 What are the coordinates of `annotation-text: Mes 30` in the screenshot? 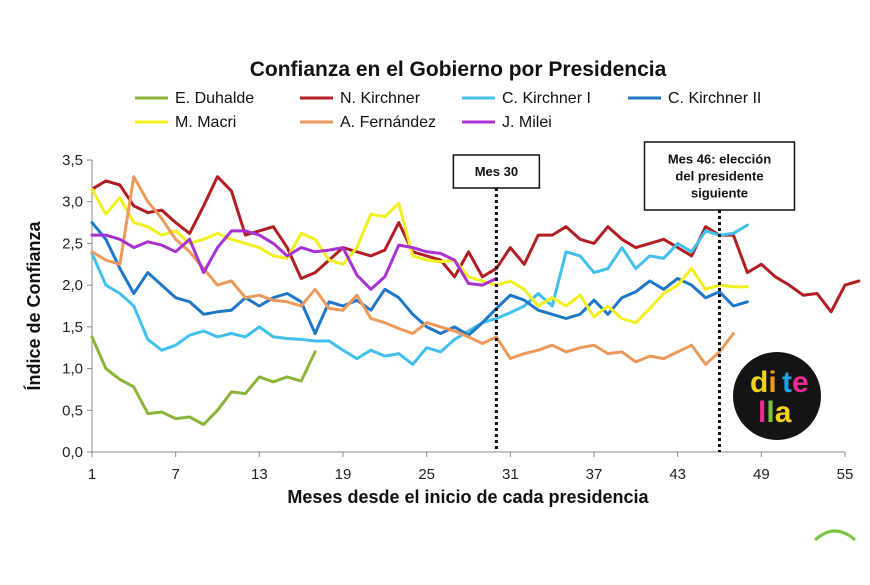 It's located at (496, 171).